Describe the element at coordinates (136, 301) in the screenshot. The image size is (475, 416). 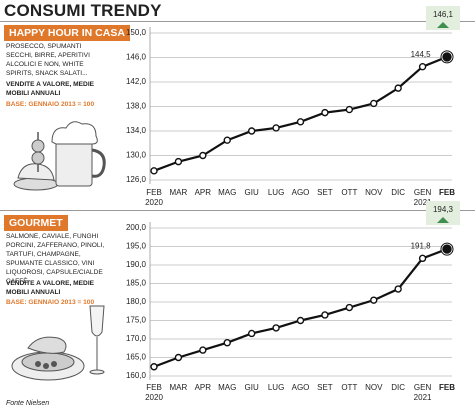
I see `y-tick-label: 180,0` at that location.